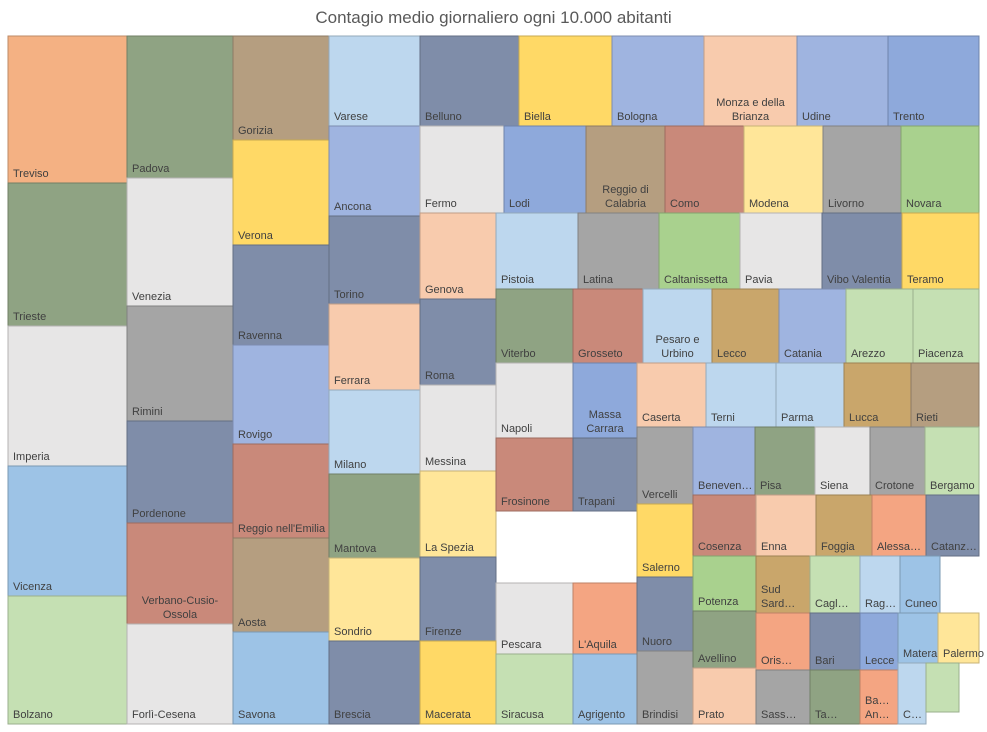  Describe the element at coordinates (538, 117) in the screenshot. I see `treemap-cell-label: Biella` at that location.